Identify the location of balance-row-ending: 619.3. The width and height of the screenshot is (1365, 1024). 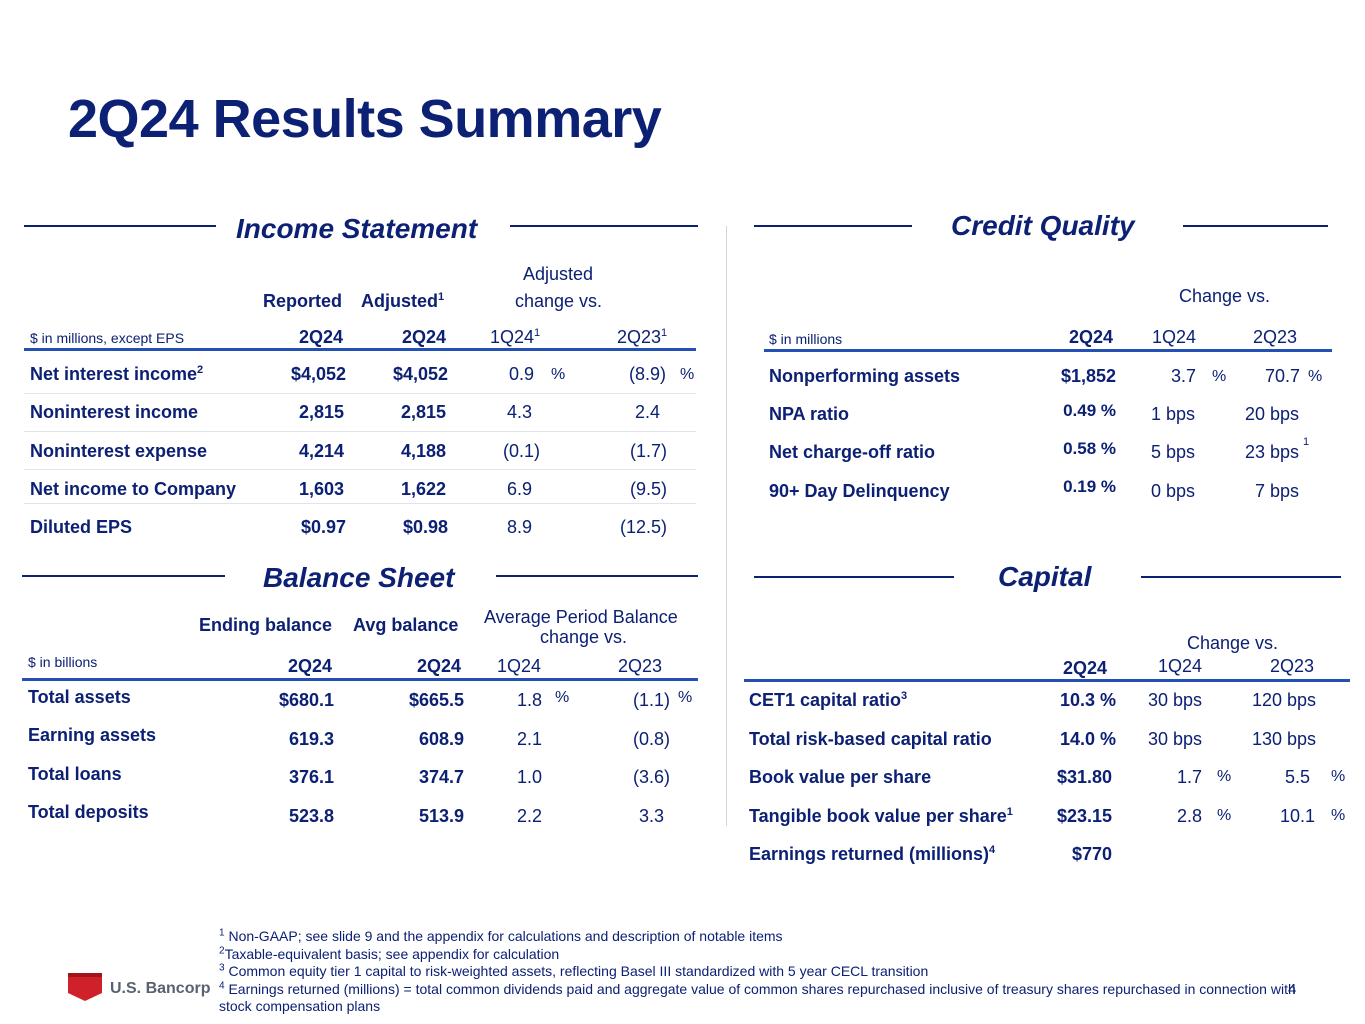
(311, 739).